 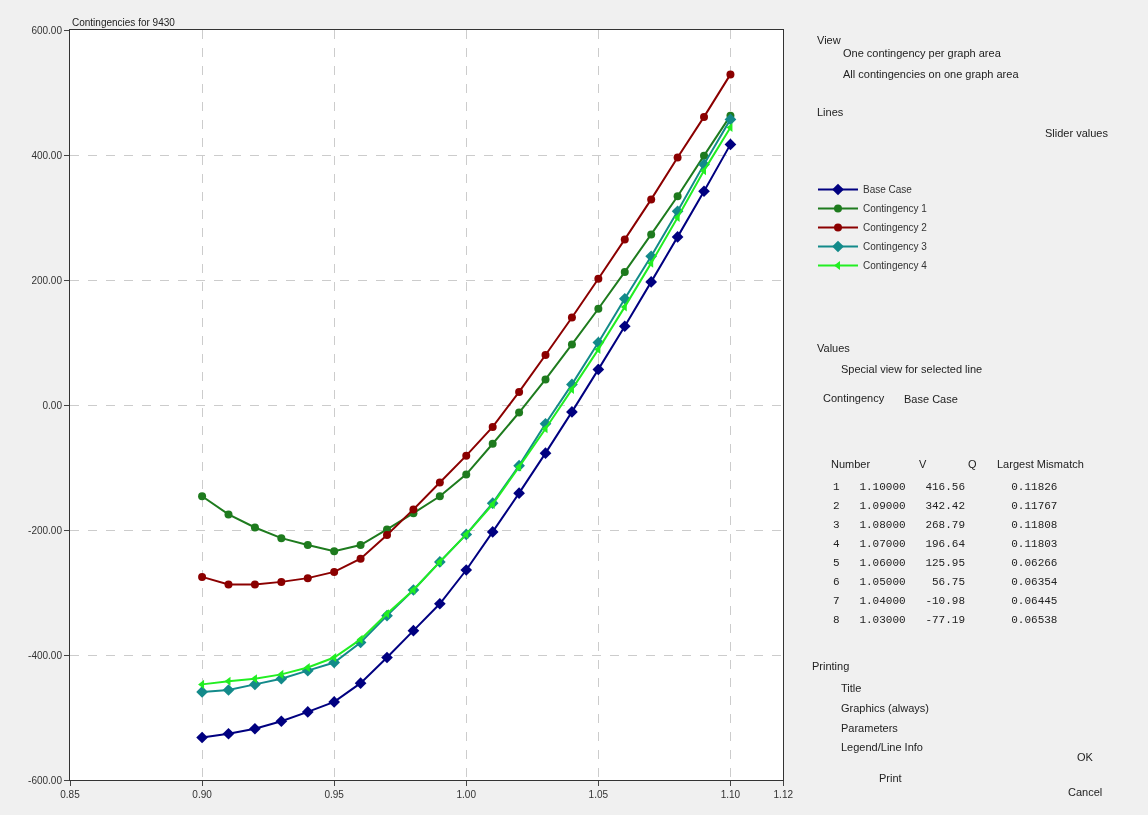 What do you see at coordinates (931, 399) in the screenshot?
I see `text: Base Case` at bounding box center [931, 399].